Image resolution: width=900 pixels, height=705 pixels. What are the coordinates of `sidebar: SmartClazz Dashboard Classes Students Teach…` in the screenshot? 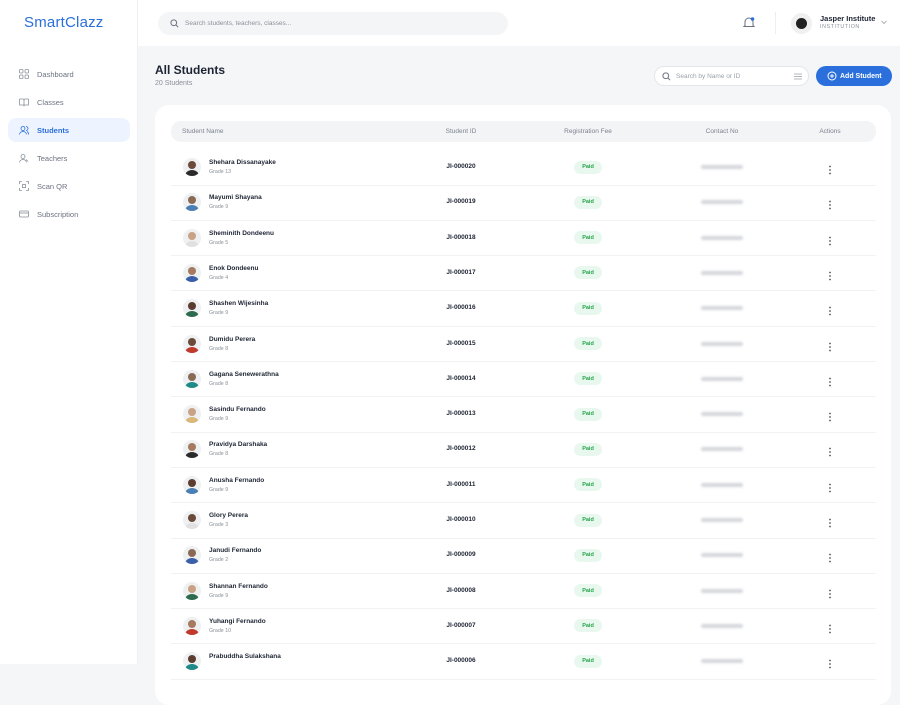 It's located at (69, 332).